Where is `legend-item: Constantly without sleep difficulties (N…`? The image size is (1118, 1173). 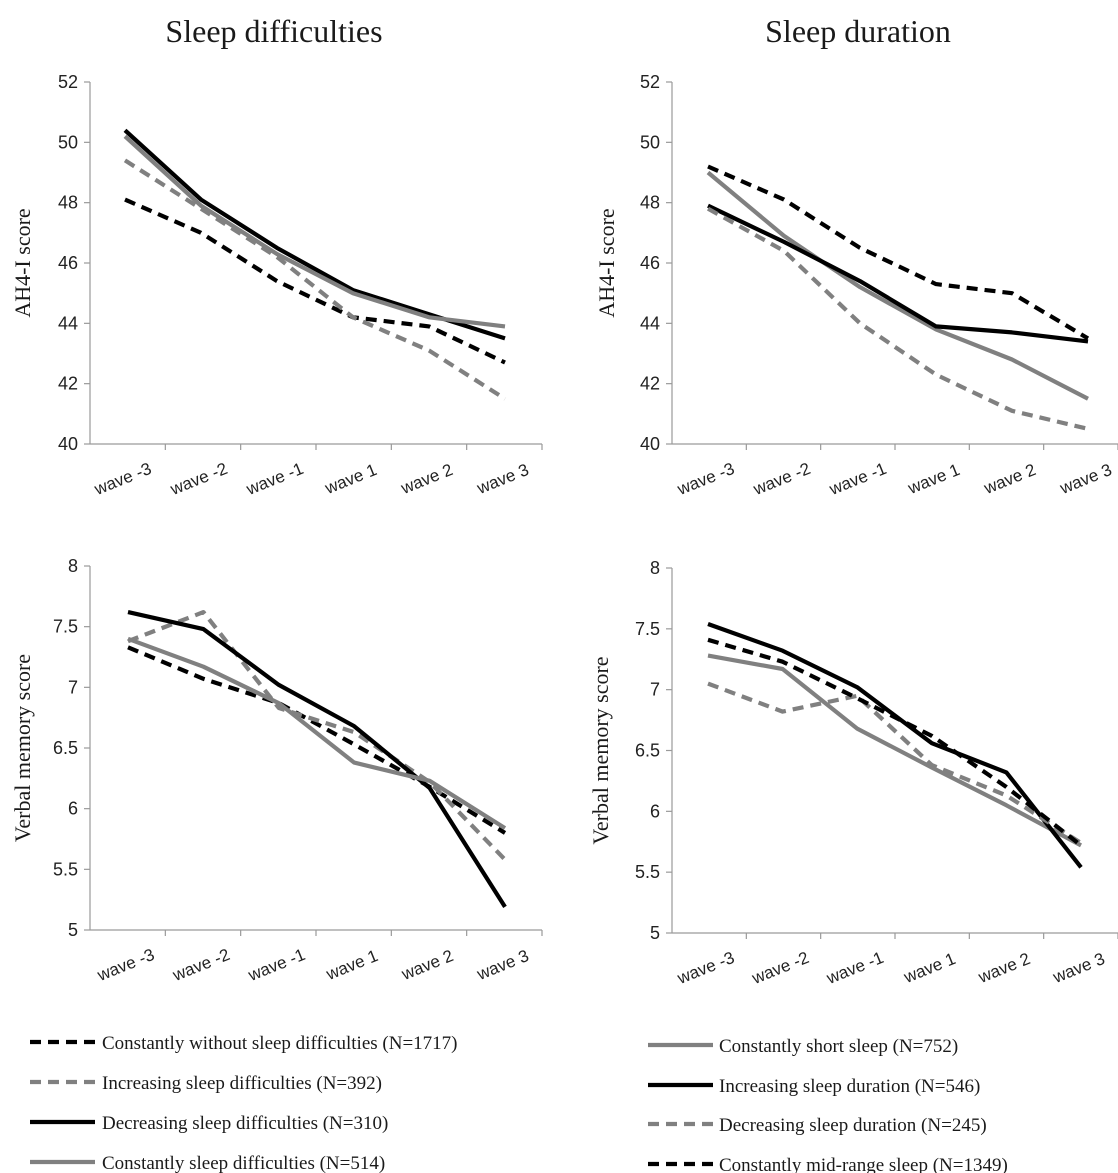
legend-item: Constantly without sleep difficulties (N… is located at coordinates (244, 1043).